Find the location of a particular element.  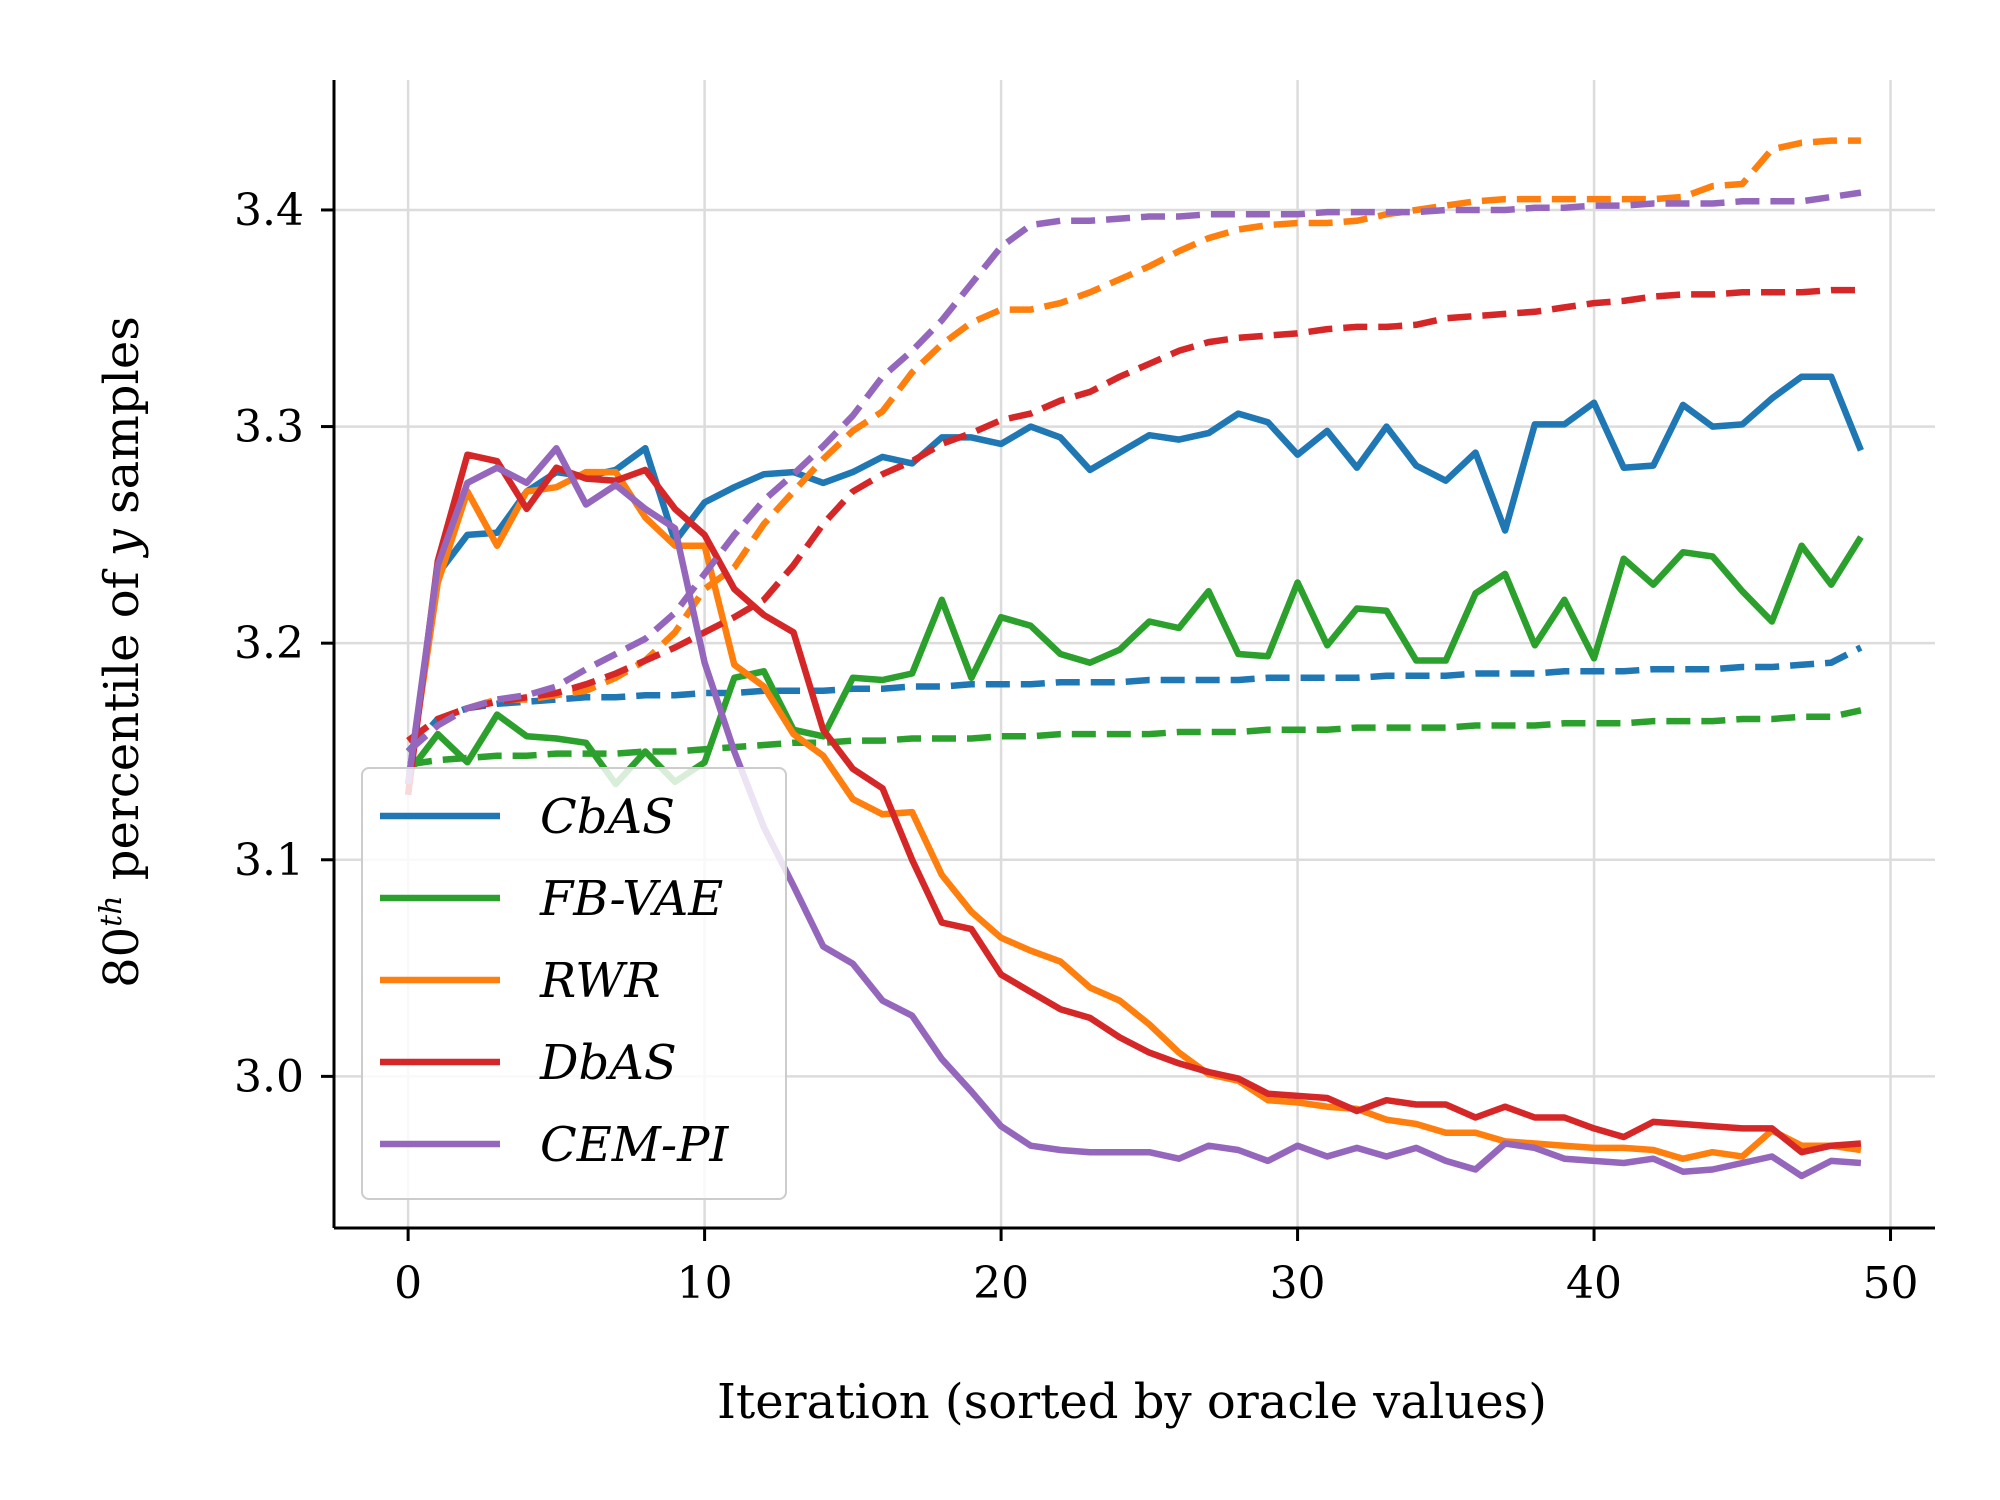

legend-label-cbas: CbAS is located at coordinates (607, 817).